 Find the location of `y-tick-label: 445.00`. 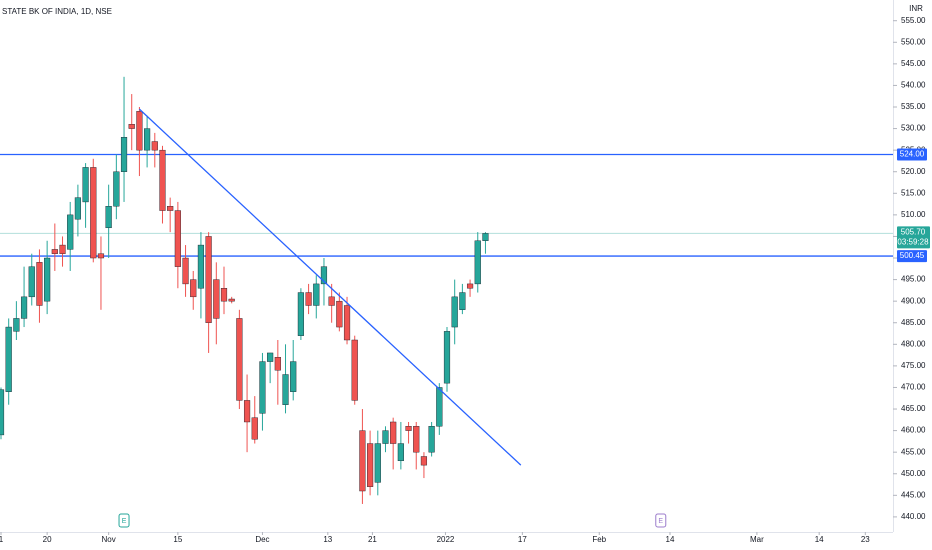

y-tick-label: 445.00 is located at coordinates (913, 494).